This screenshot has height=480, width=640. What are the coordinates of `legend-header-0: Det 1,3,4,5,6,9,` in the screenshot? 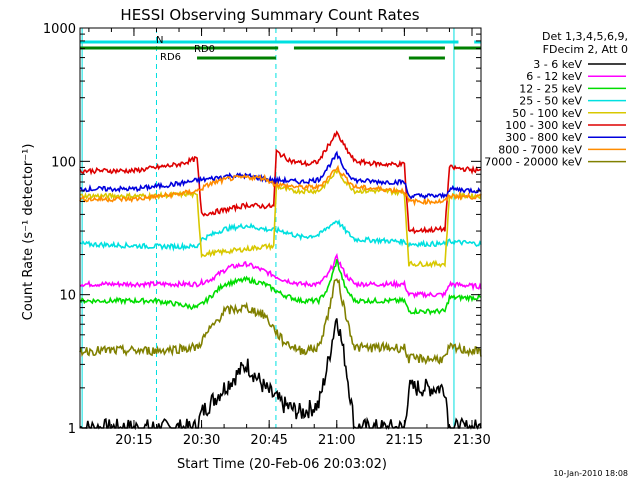 It's located at (585, 36).